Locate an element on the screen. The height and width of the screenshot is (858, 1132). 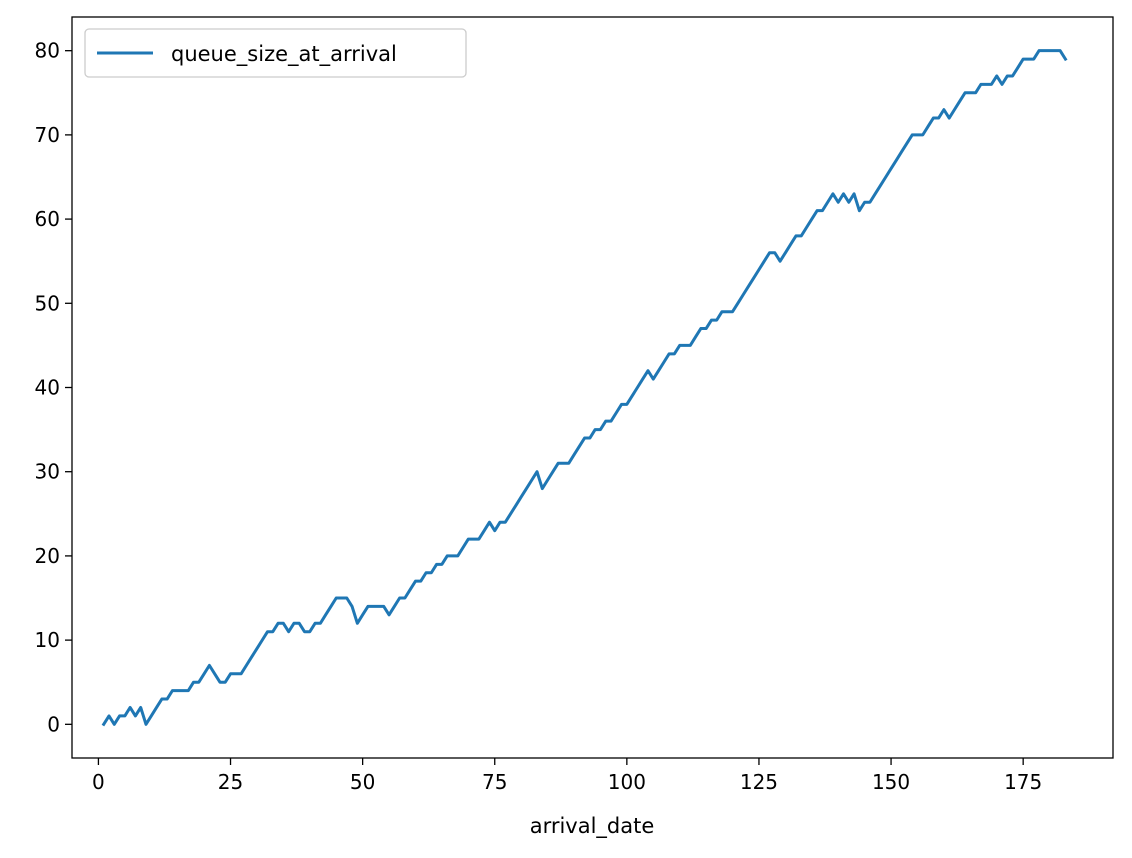
y-tick-label-10: 10 is located at coordinates (47, 640).